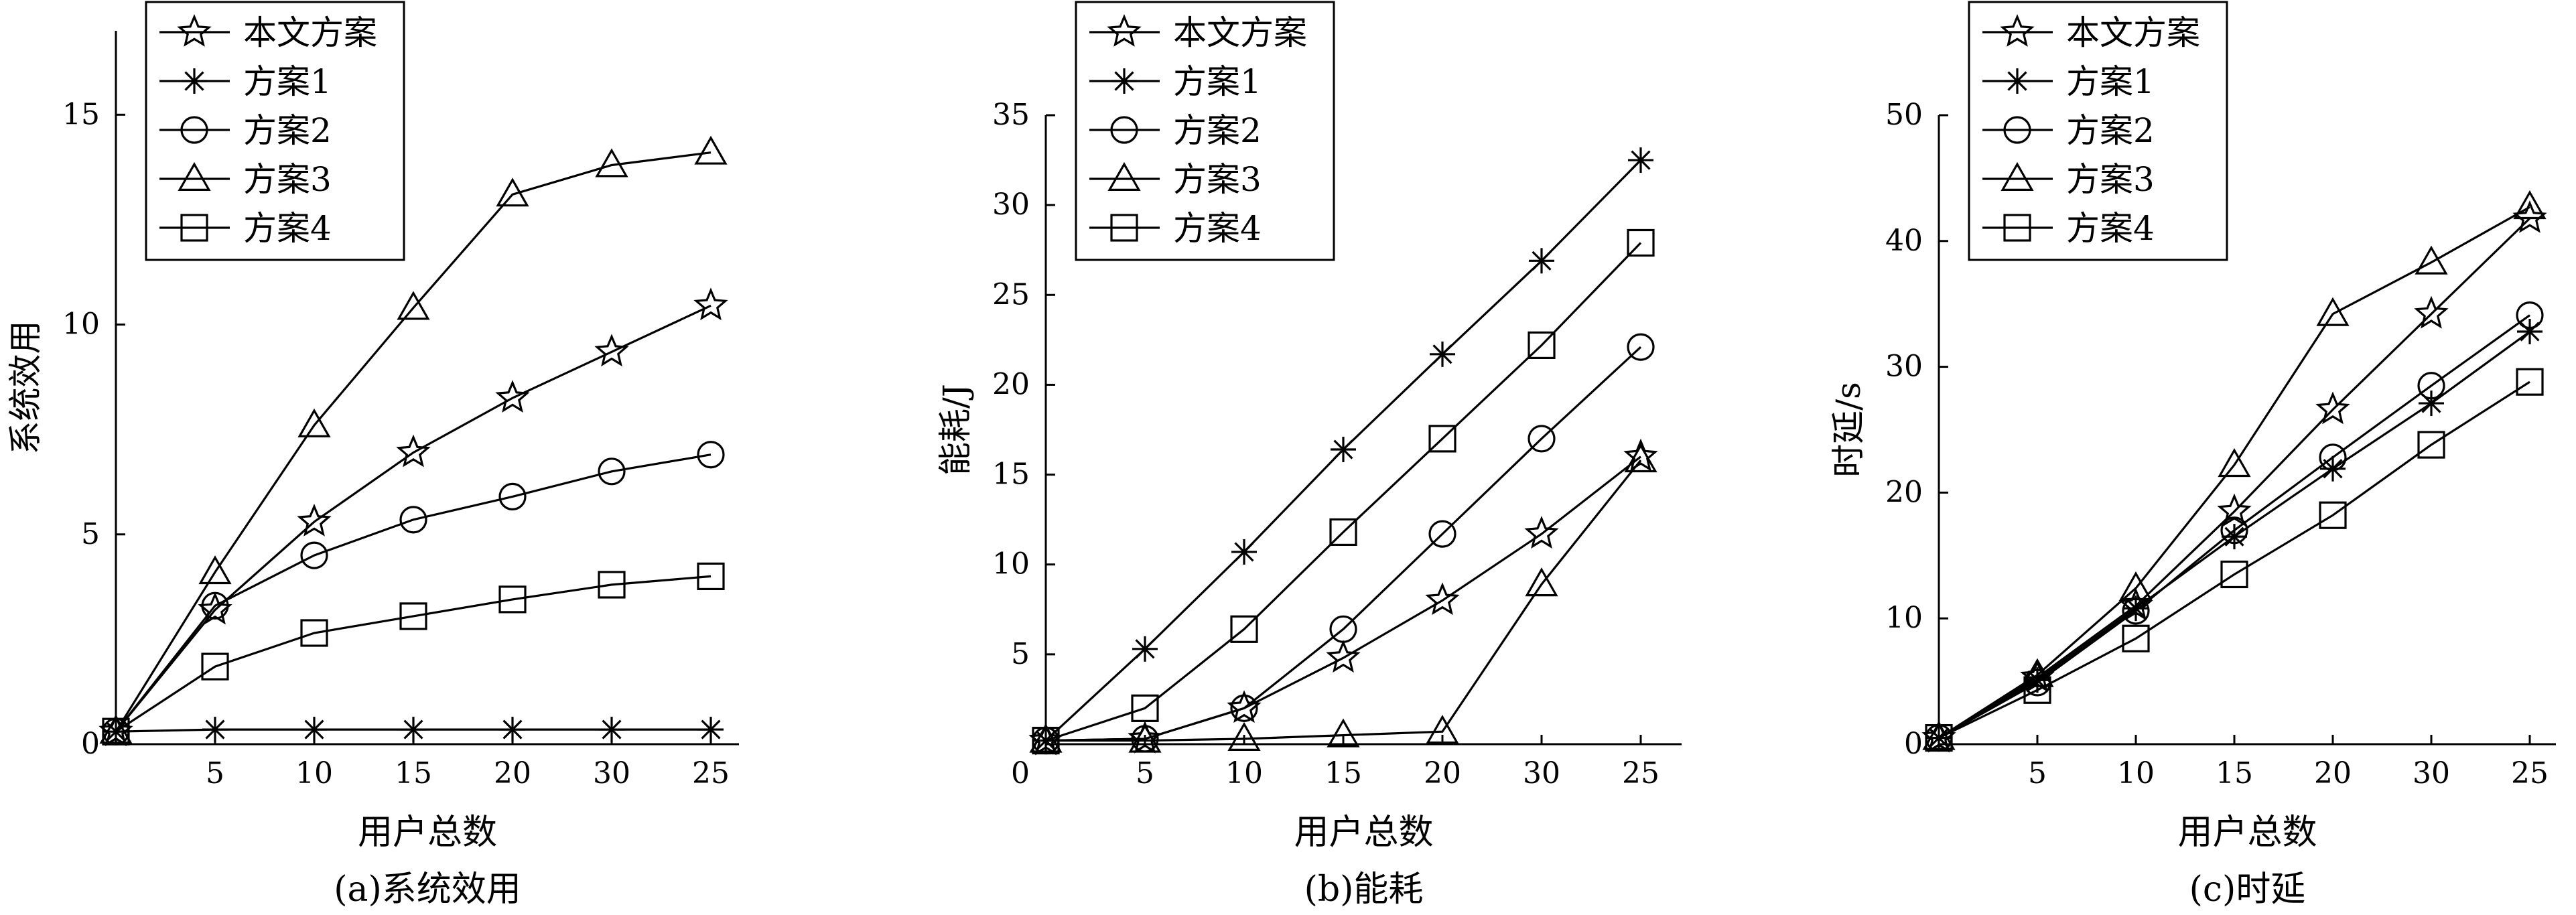 The image size is (2576, 915). What do you see at coordinates (1904, 367) in the screenshot?
I see `y-tick-label: 30` at bounding box center [1904, 367].